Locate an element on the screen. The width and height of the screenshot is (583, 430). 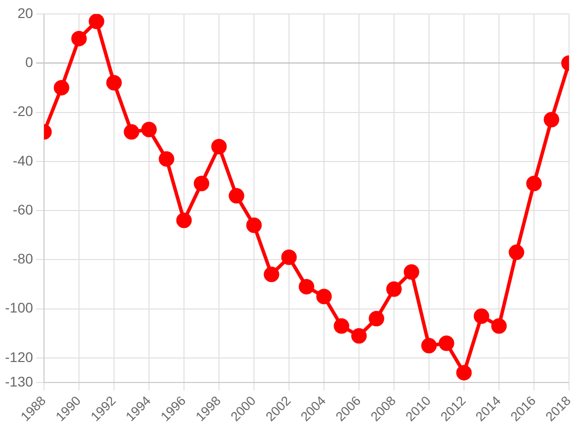
y-tick-label: 0 is located at coordinates (29, 62).